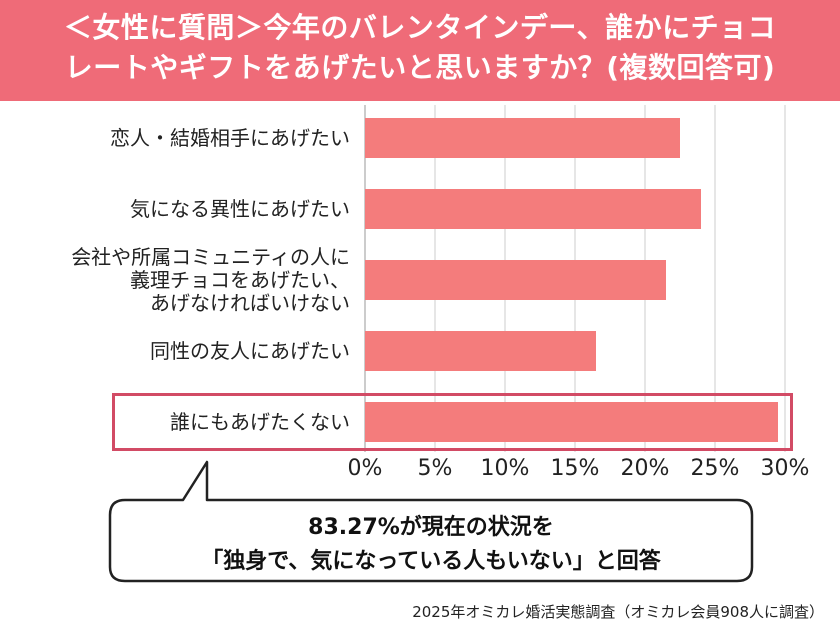 Image resolution: width=840 pixels, height=630 pixels. Describe the element at coordinates (715, 468) in the screenshot. I see `x-tick-label: 25%` at that location.